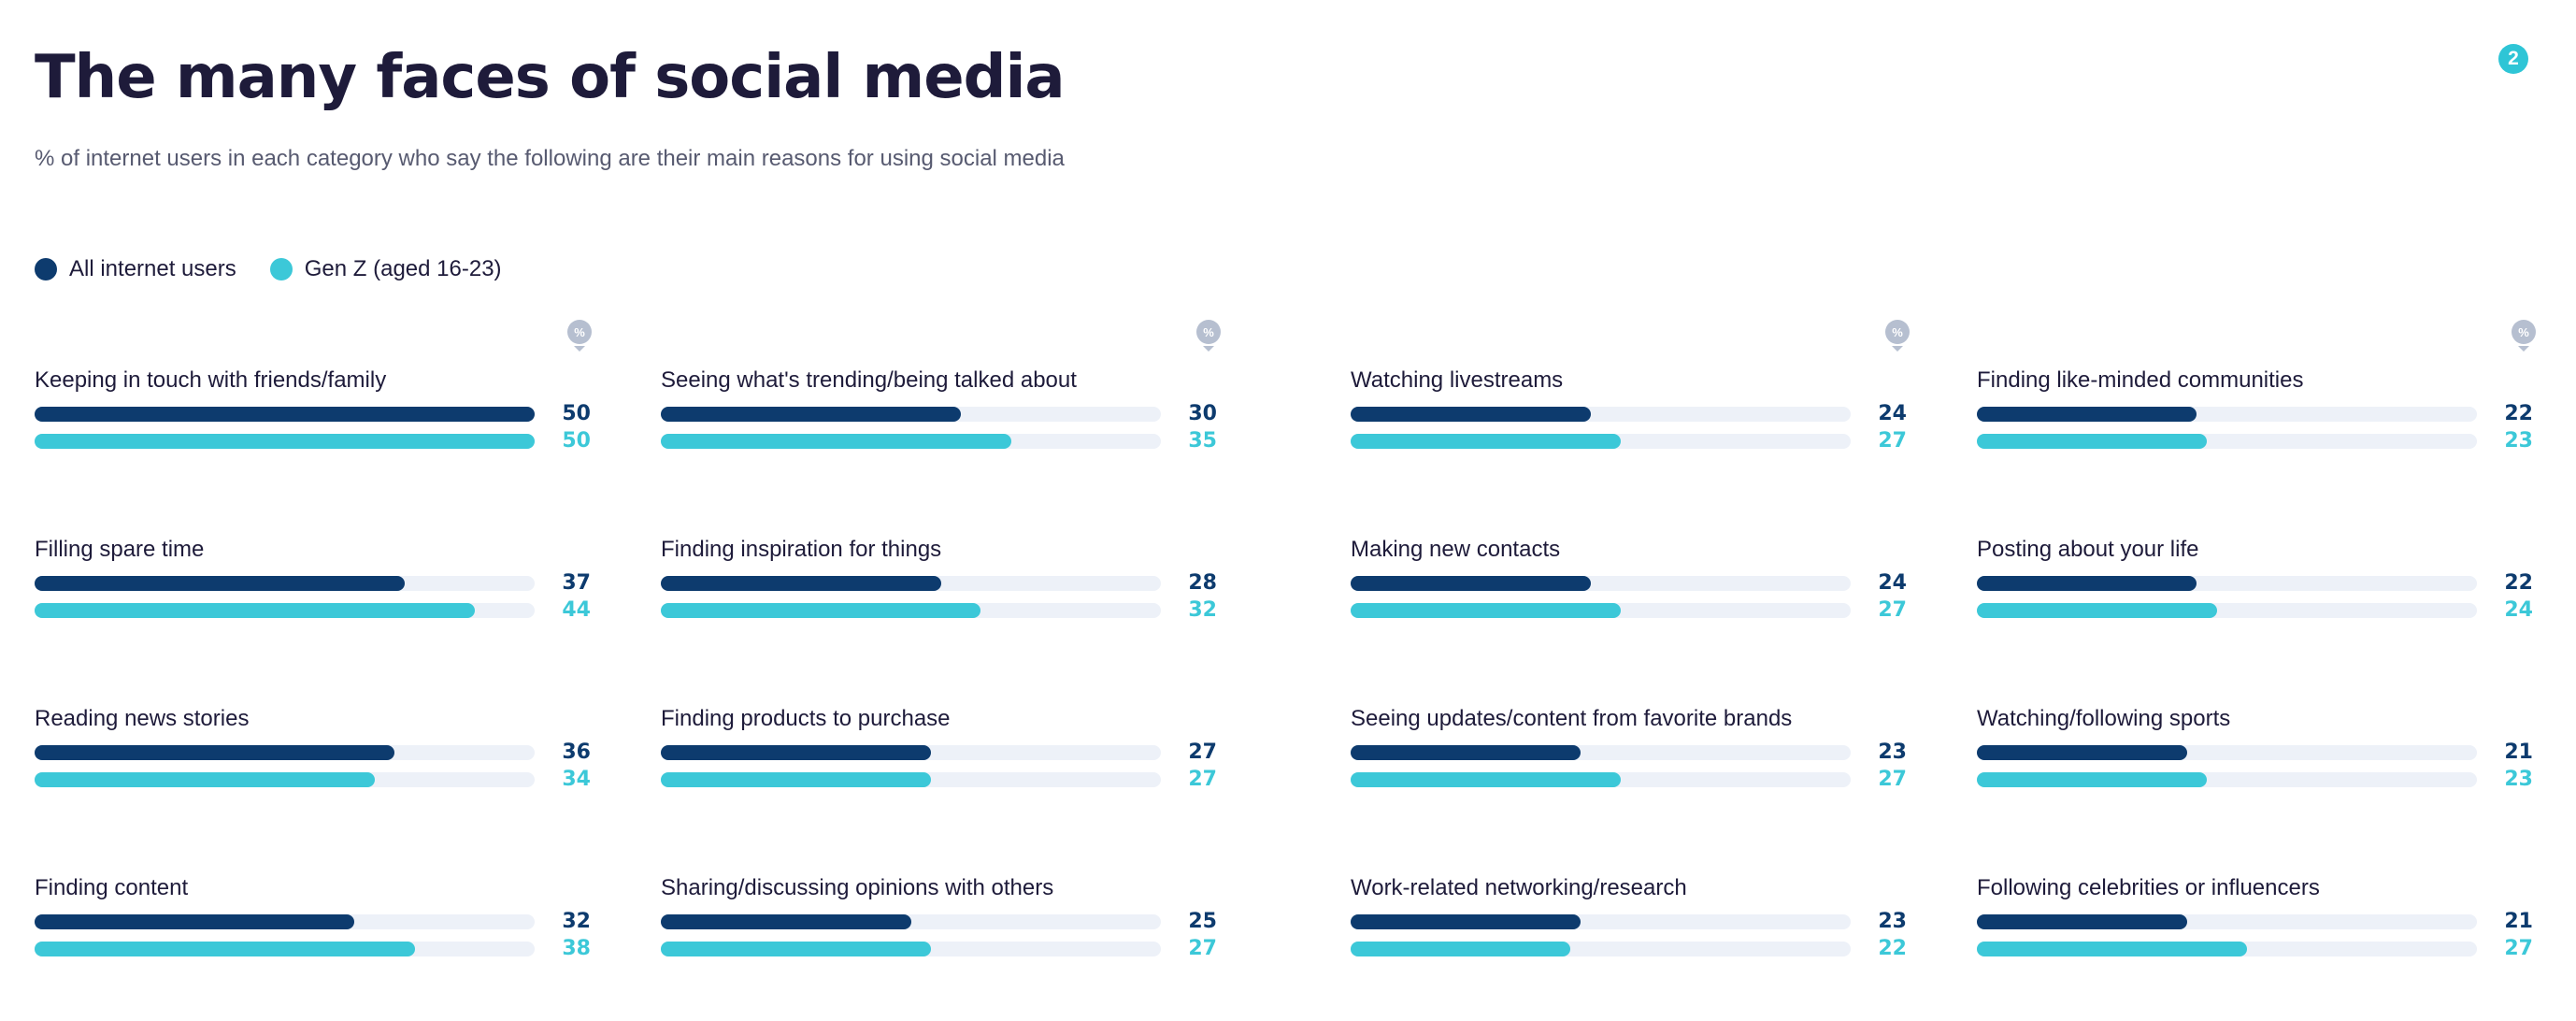 This screenshot has width=2576, height=1021. I want to click on category-label: Filling spare time, so click(120, 550).